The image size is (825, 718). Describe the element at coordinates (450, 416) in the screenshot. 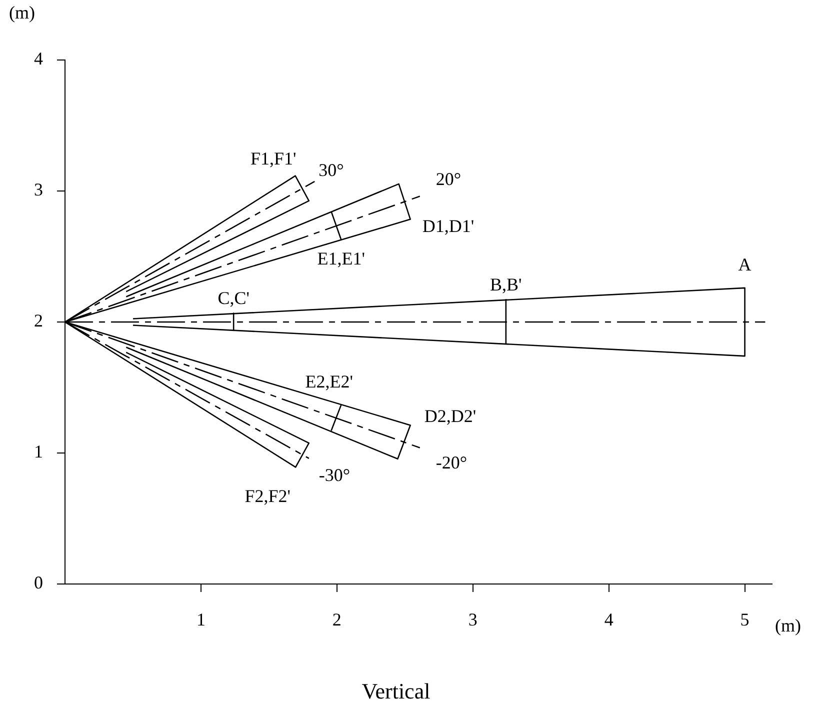

I see `annotation: D2,D2'` at that location.